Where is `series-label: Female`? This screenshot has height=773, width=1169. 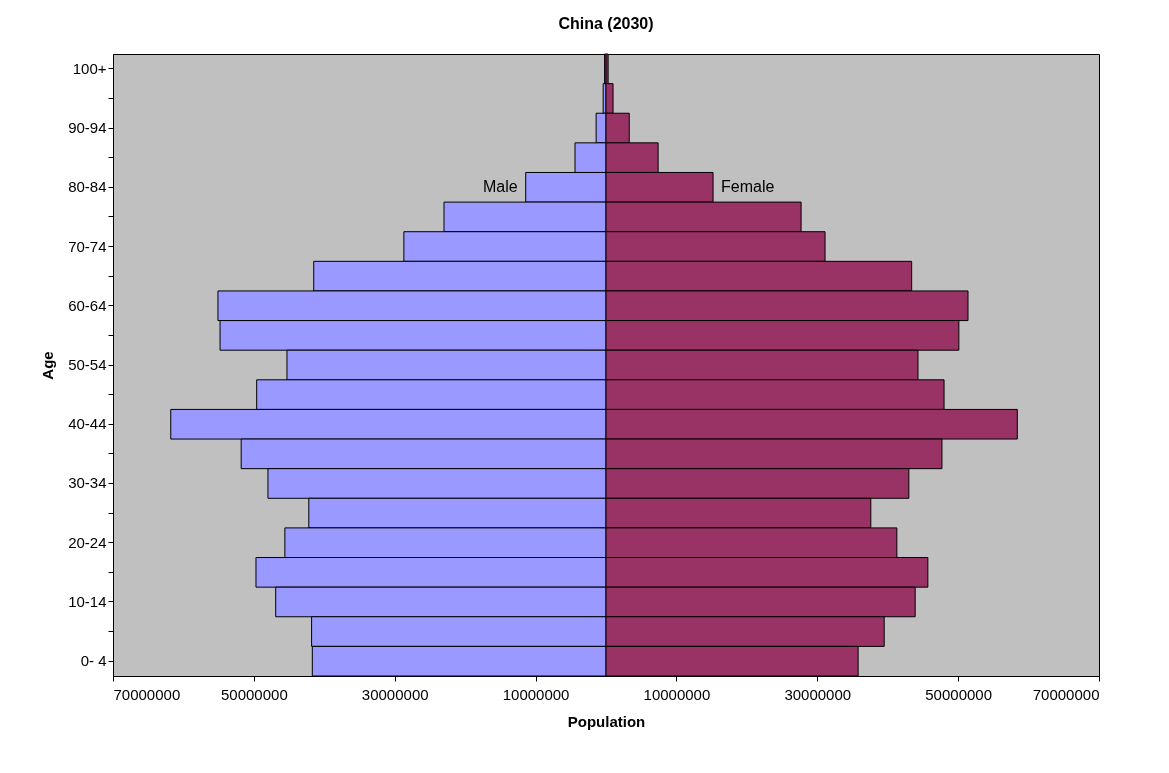
series-label: Female is located at coordinates (748, 187).